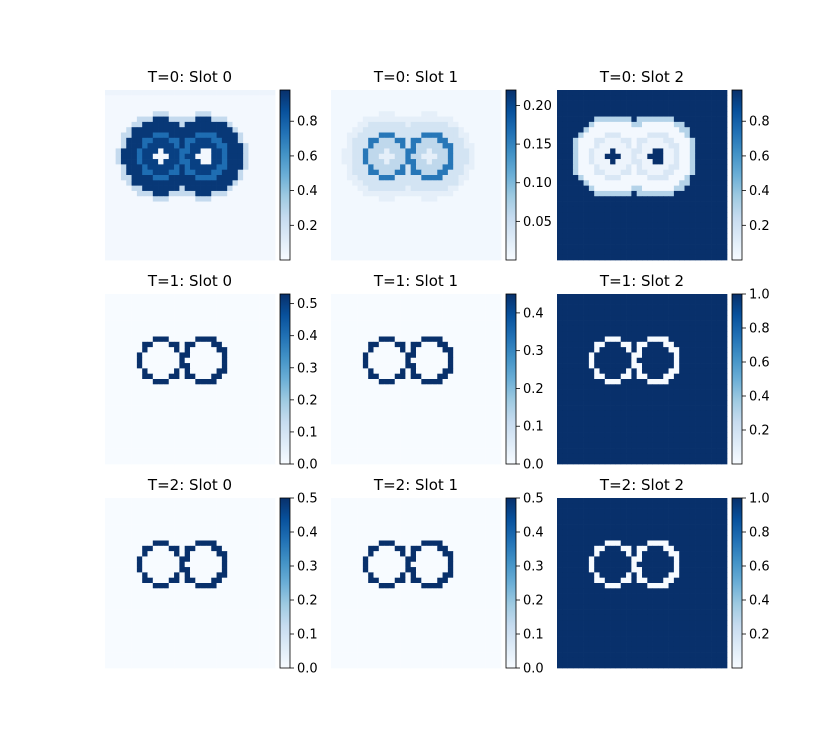 The height and width of the screenshot is (750, 825). What do you see at coordinates (307, 122) in the screenshot?
I see `colorbar-tick-label: 0.8` at bounding box center [307, 122].